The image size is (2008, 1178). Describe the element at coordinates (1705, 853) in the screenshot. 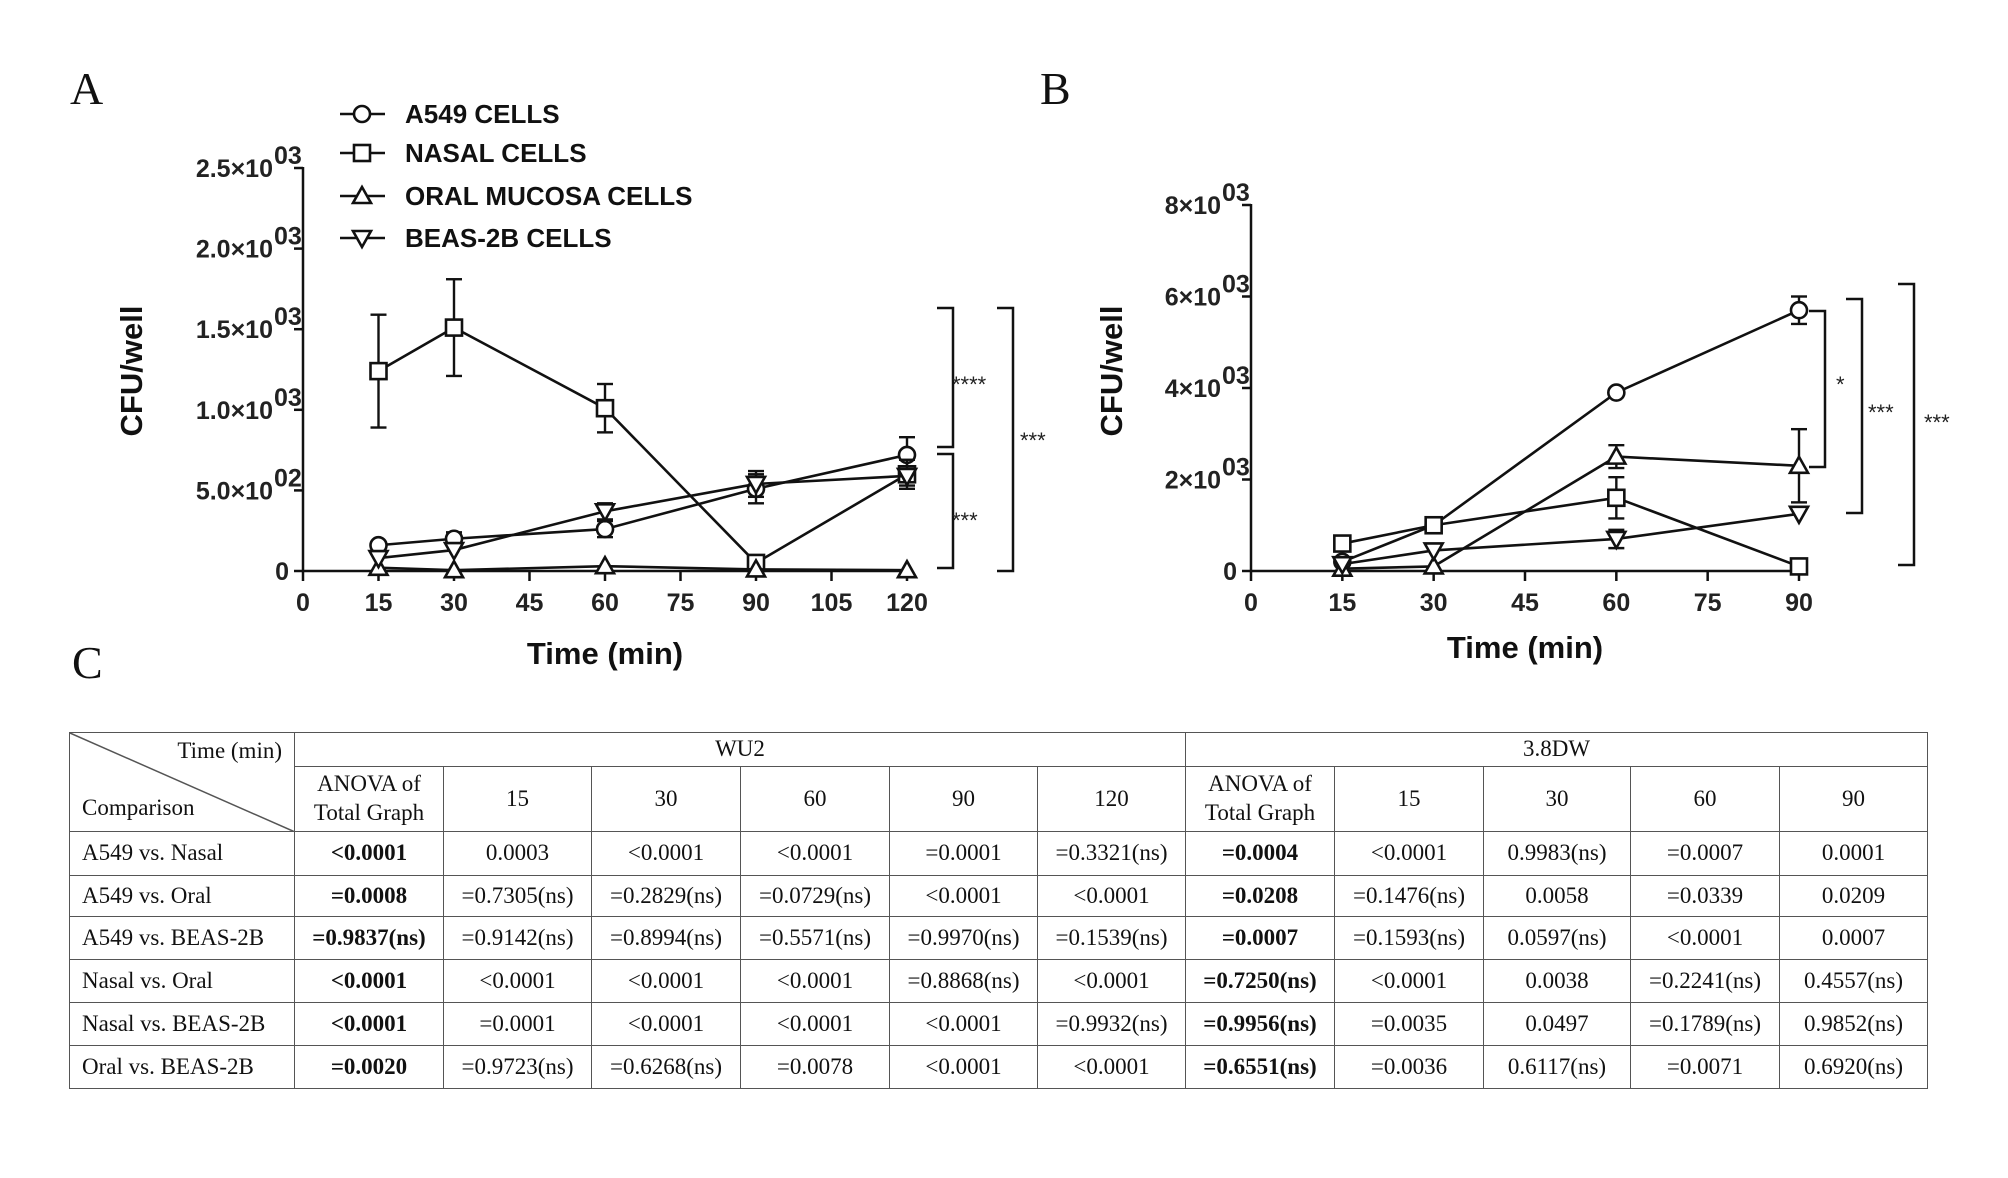

I see `p-value-cell-dw: =0.0007` at that location.